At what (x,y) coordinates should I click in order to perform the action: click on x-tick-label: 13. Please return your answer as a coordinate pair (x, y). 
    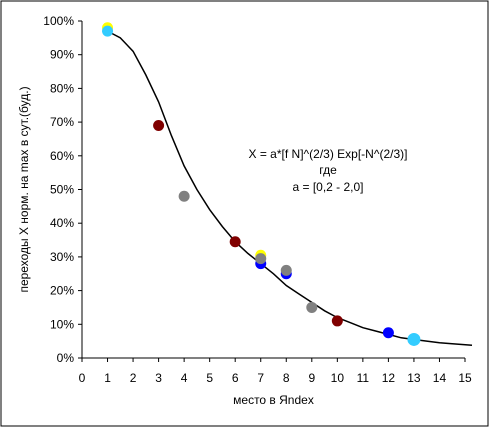
    Looking at the image, I should click on (414, 378).